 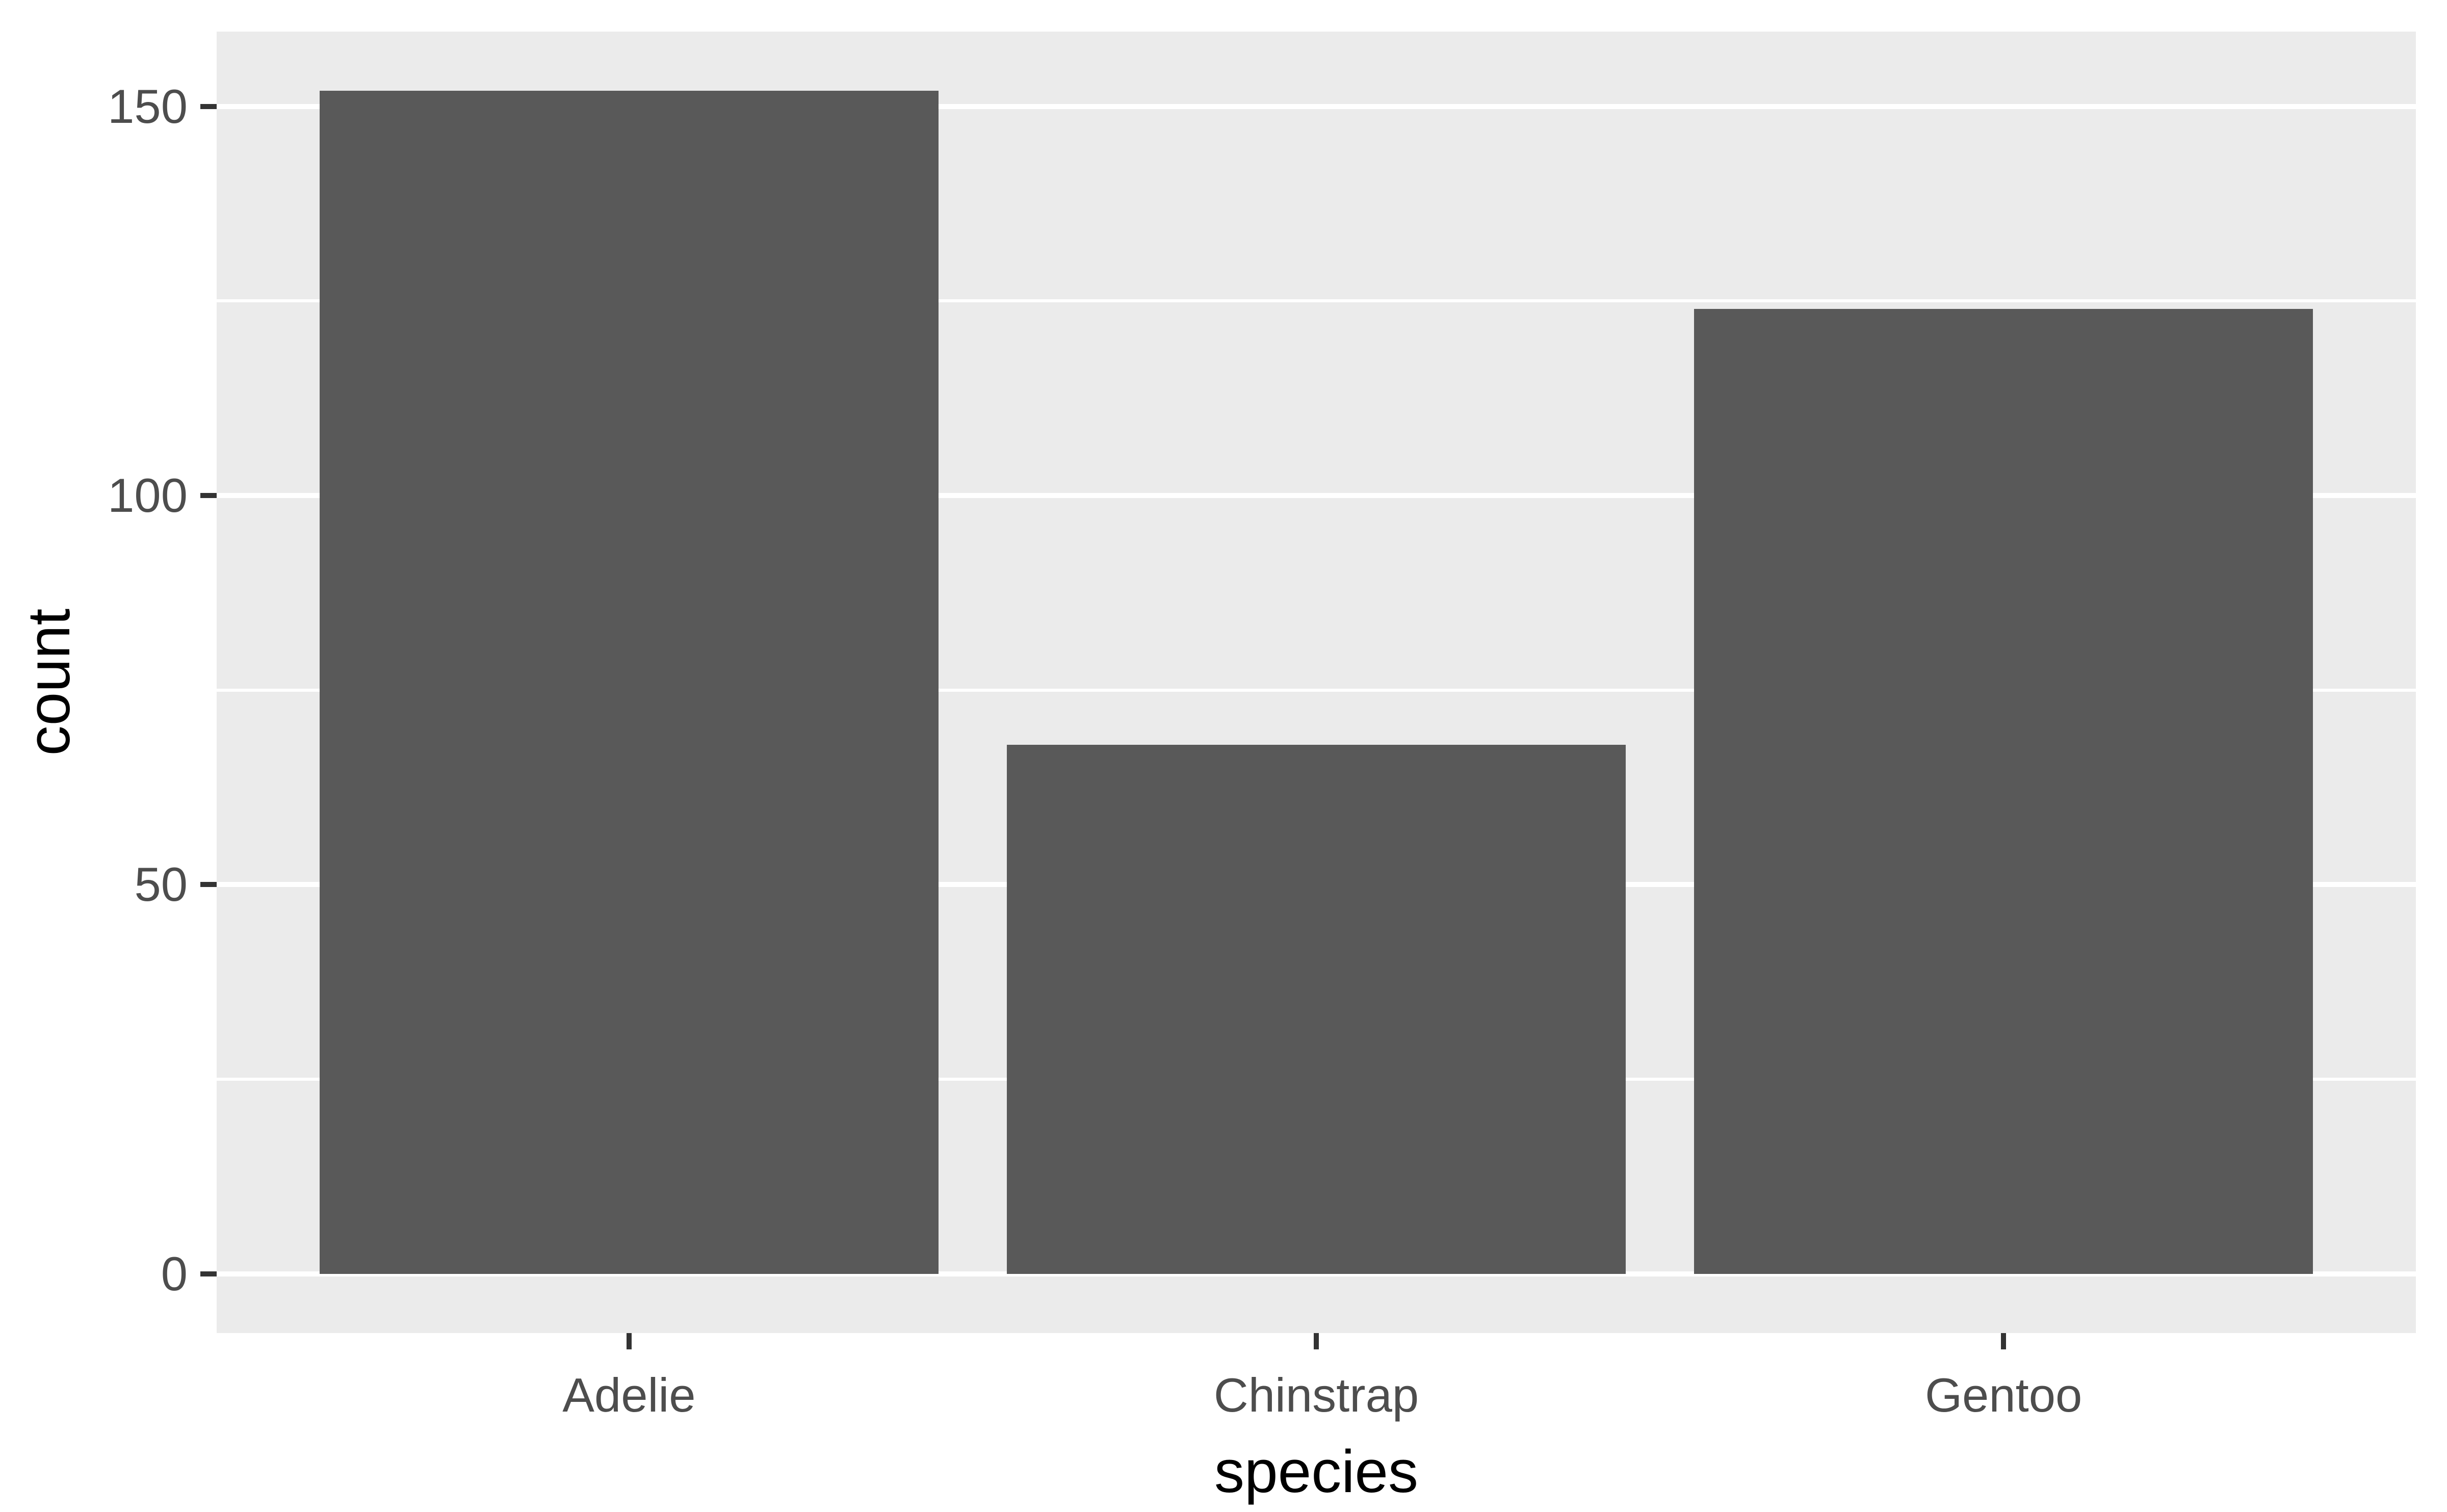 I want to click on y-tick-label: 50, so click(x=161, y=884).